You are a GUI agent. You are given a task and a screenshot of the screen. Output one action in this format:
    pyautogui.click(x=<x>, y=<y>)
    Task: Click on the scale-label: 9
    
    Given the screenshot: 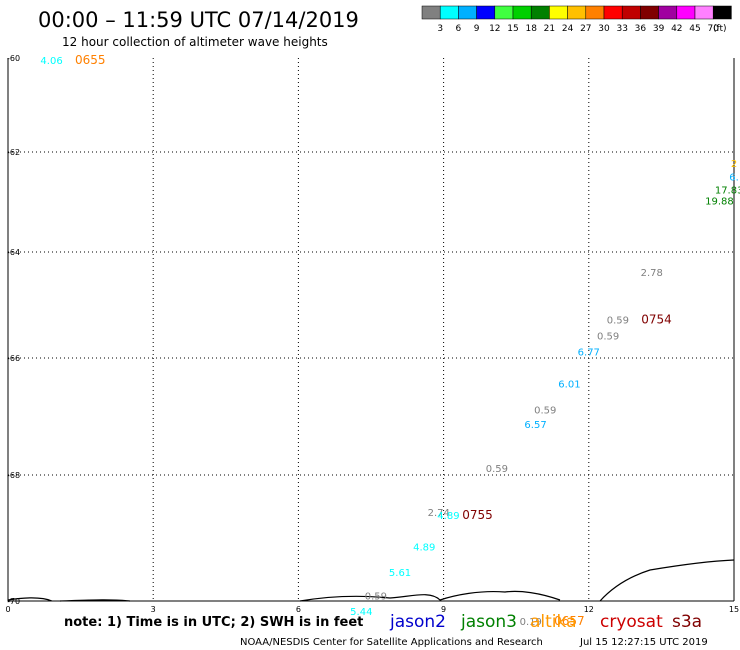 What is the action you would take?
    pyautogui.click(x=477, y=29)
    